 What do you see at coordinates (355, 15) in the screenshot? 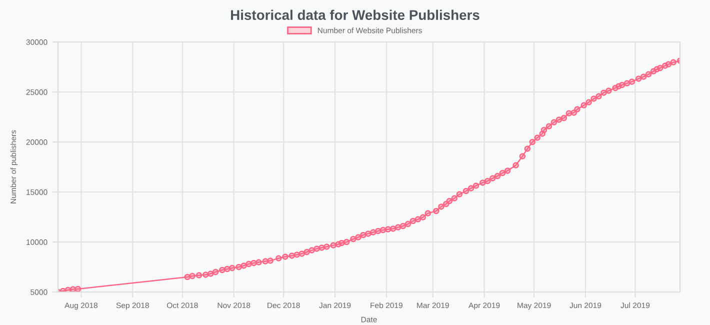
I see `chart-title: Historical data for Website Publishers` at bounding box center [355, 15].